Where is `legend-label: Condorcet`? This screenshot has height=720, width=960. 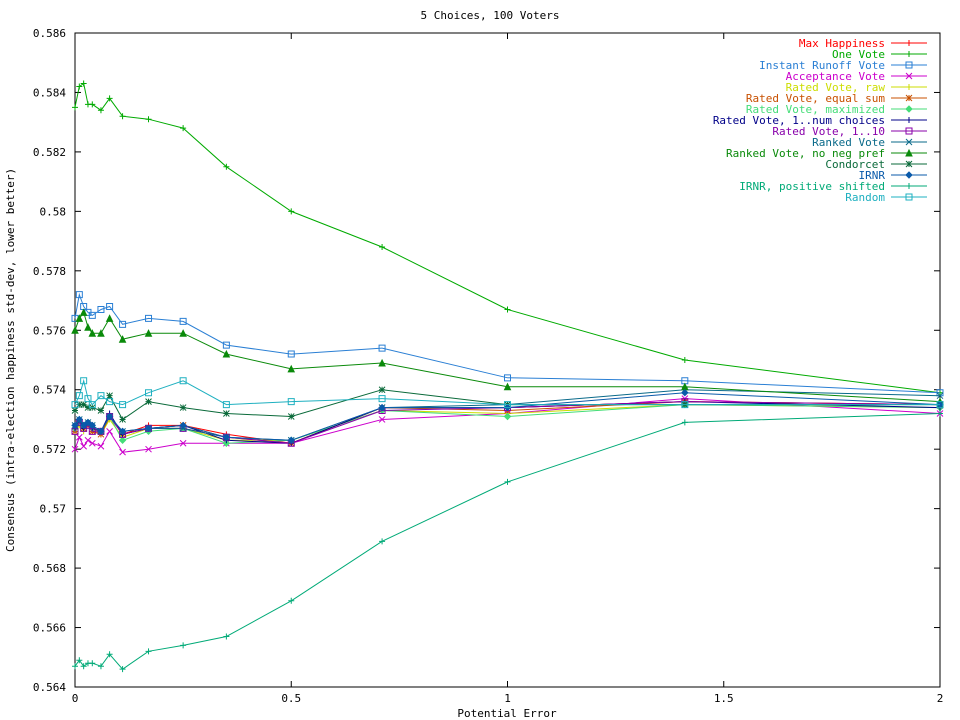
legend-label: Condorcet is located at coordinates (855, 164).